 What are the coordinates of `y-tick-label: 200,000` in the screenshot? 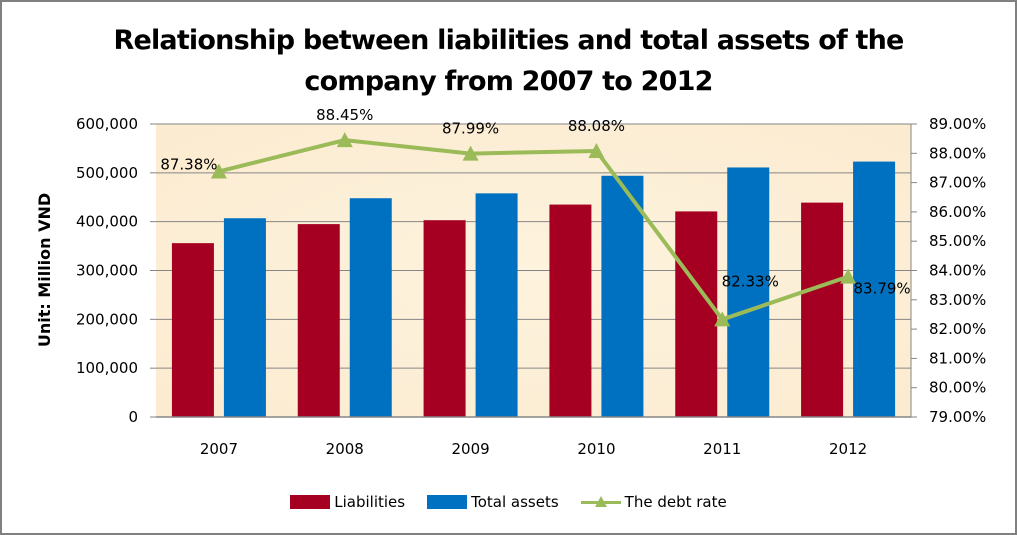 It's located at (107, 319).